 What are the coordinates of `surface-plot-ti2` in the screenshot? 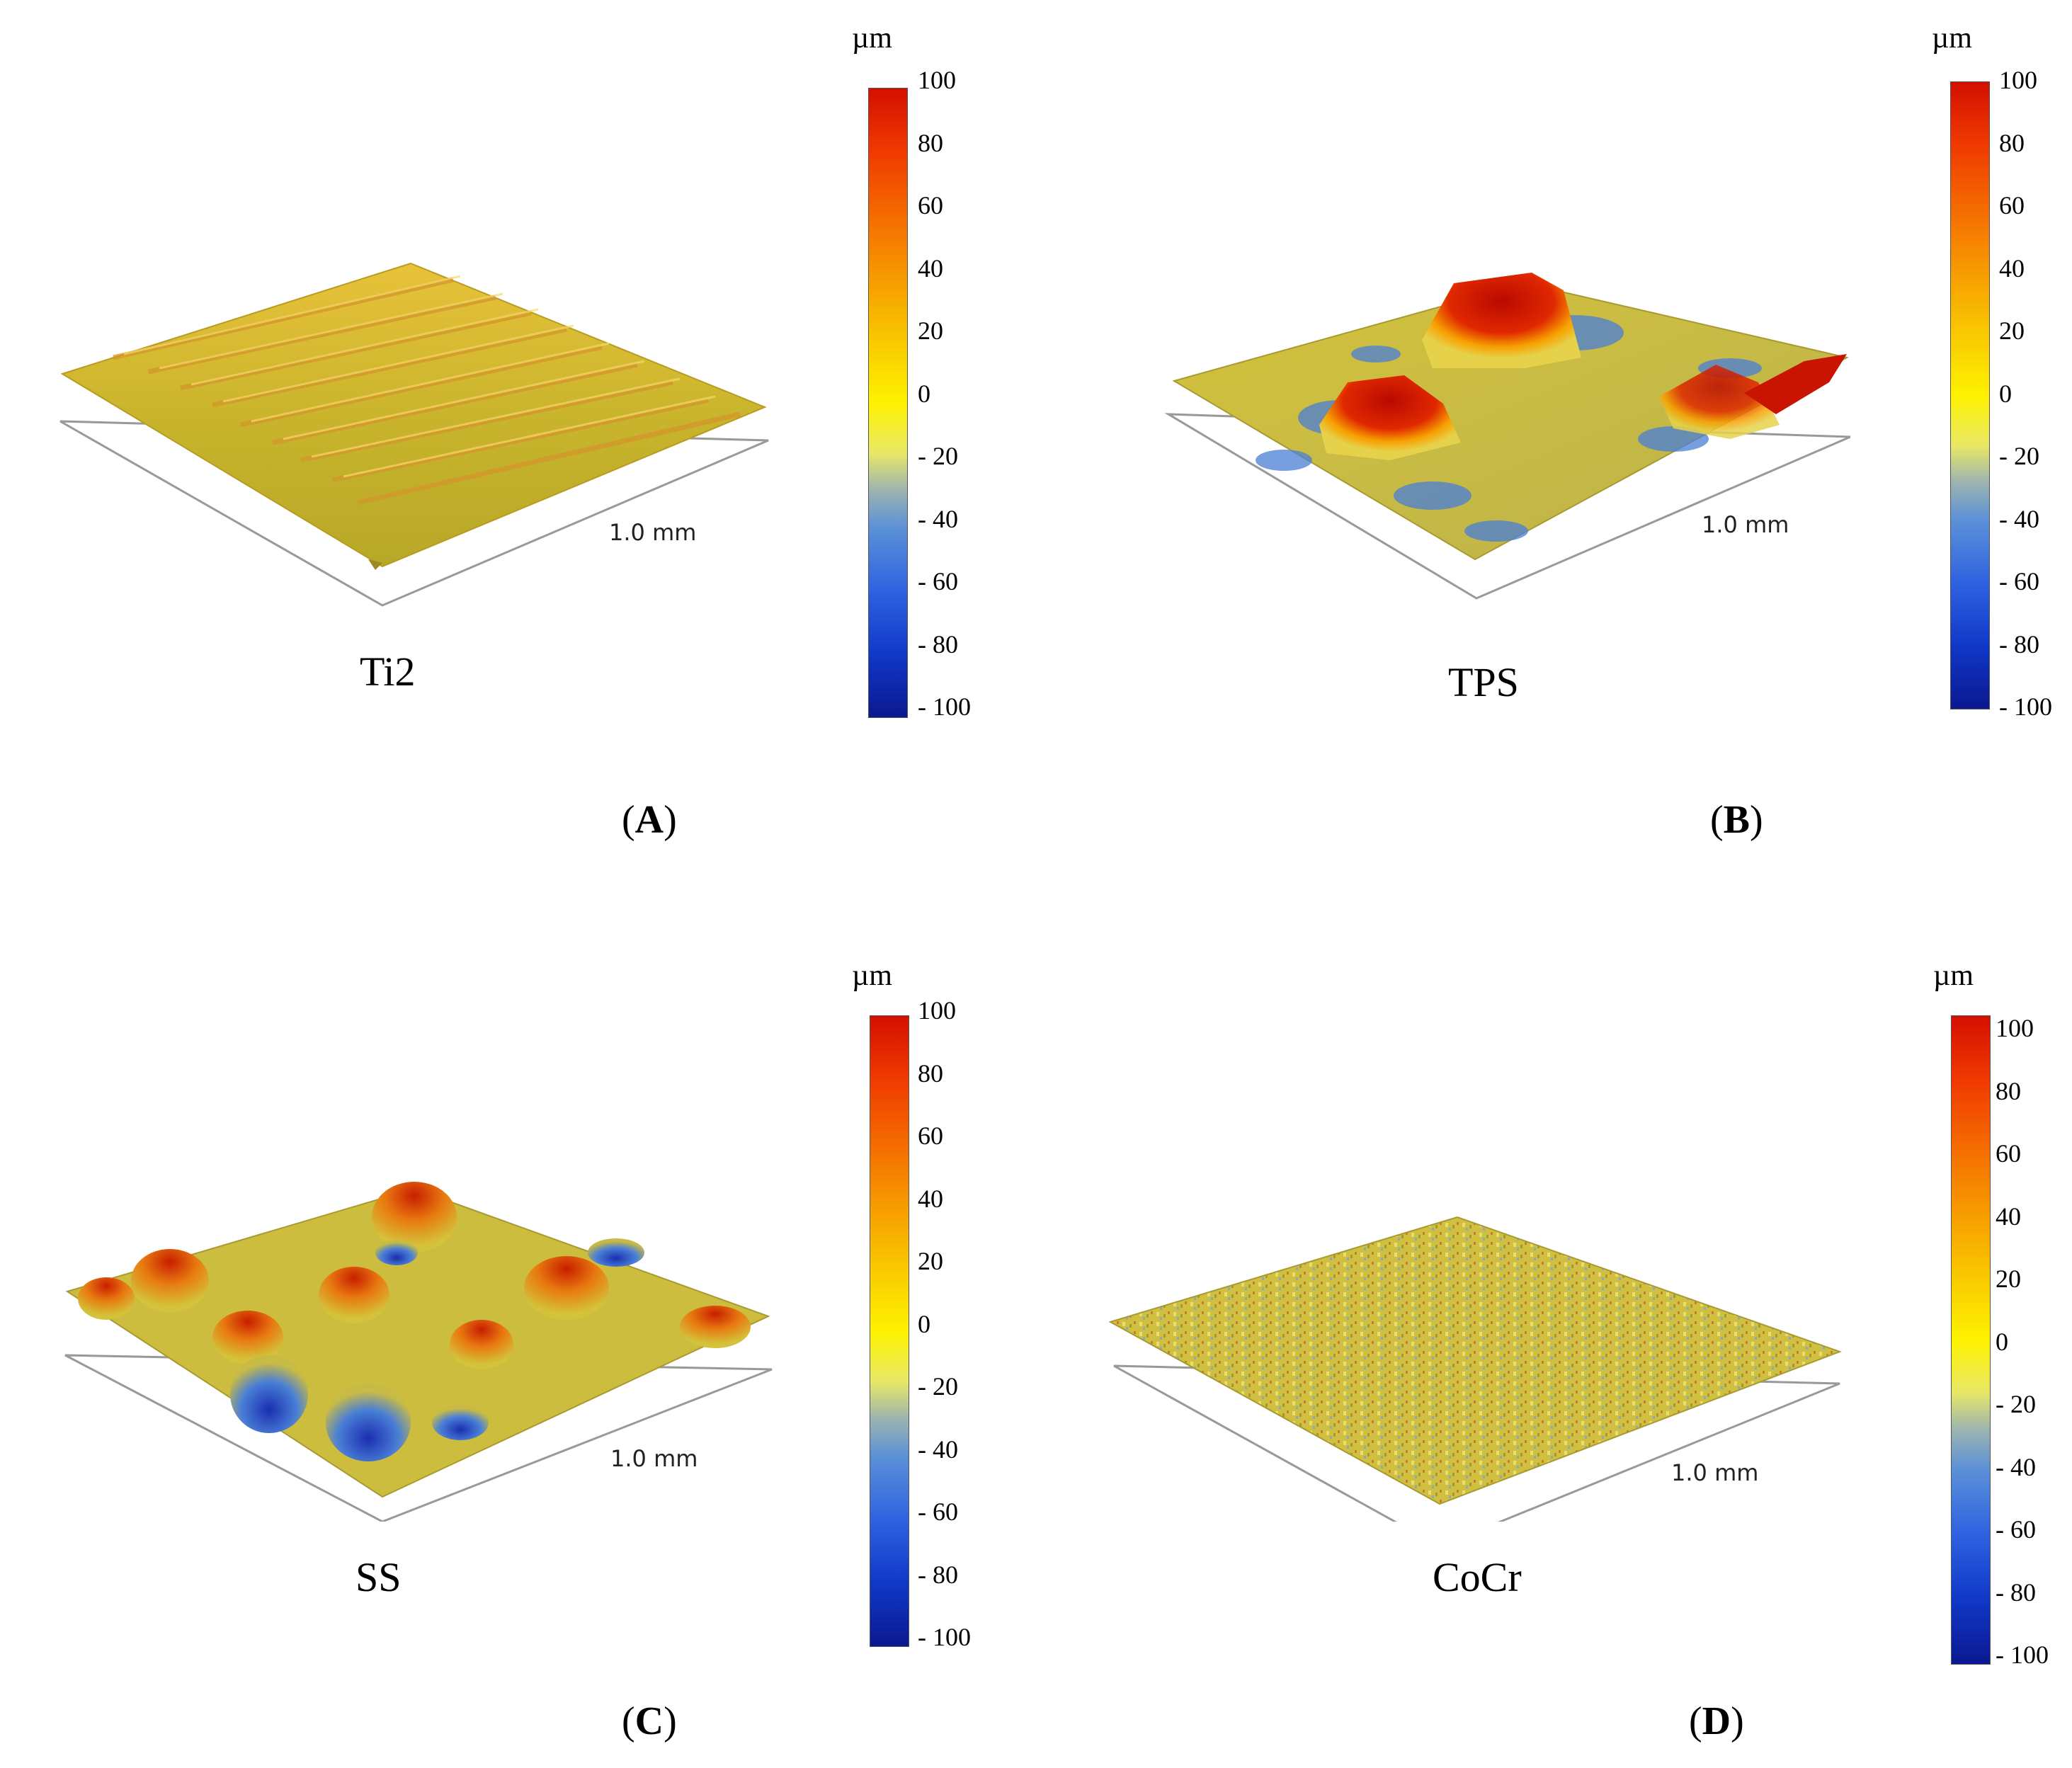 It's located at (414, 435).